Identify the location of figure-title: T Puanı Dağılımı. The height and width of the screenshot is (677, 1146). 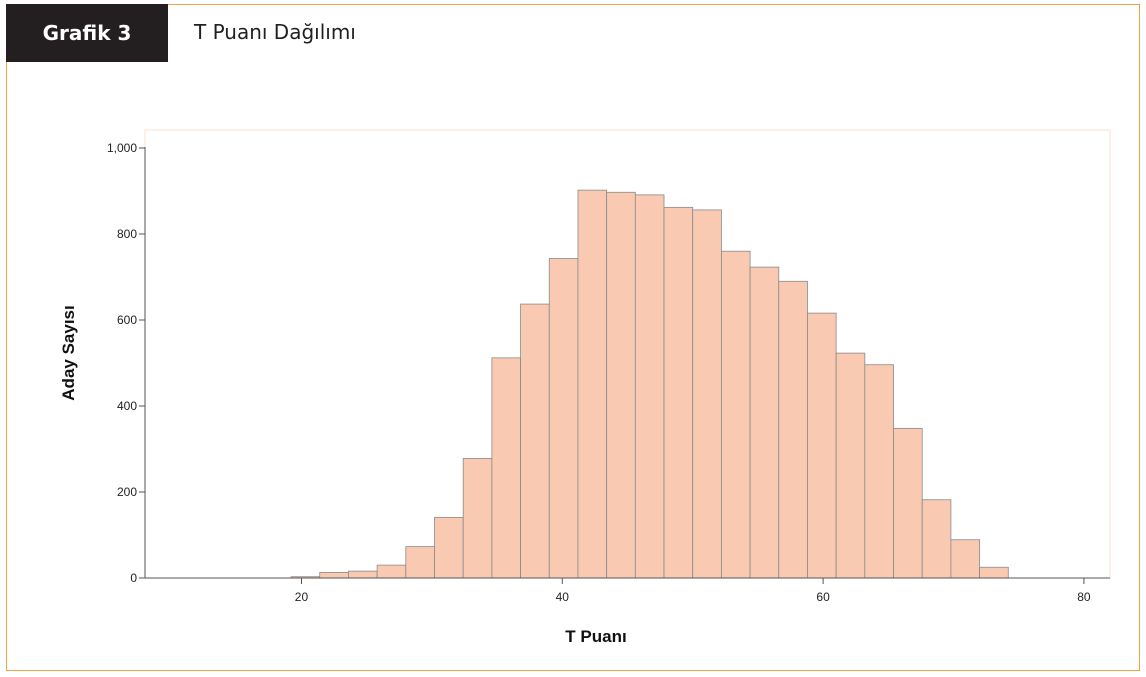
(275, 32).